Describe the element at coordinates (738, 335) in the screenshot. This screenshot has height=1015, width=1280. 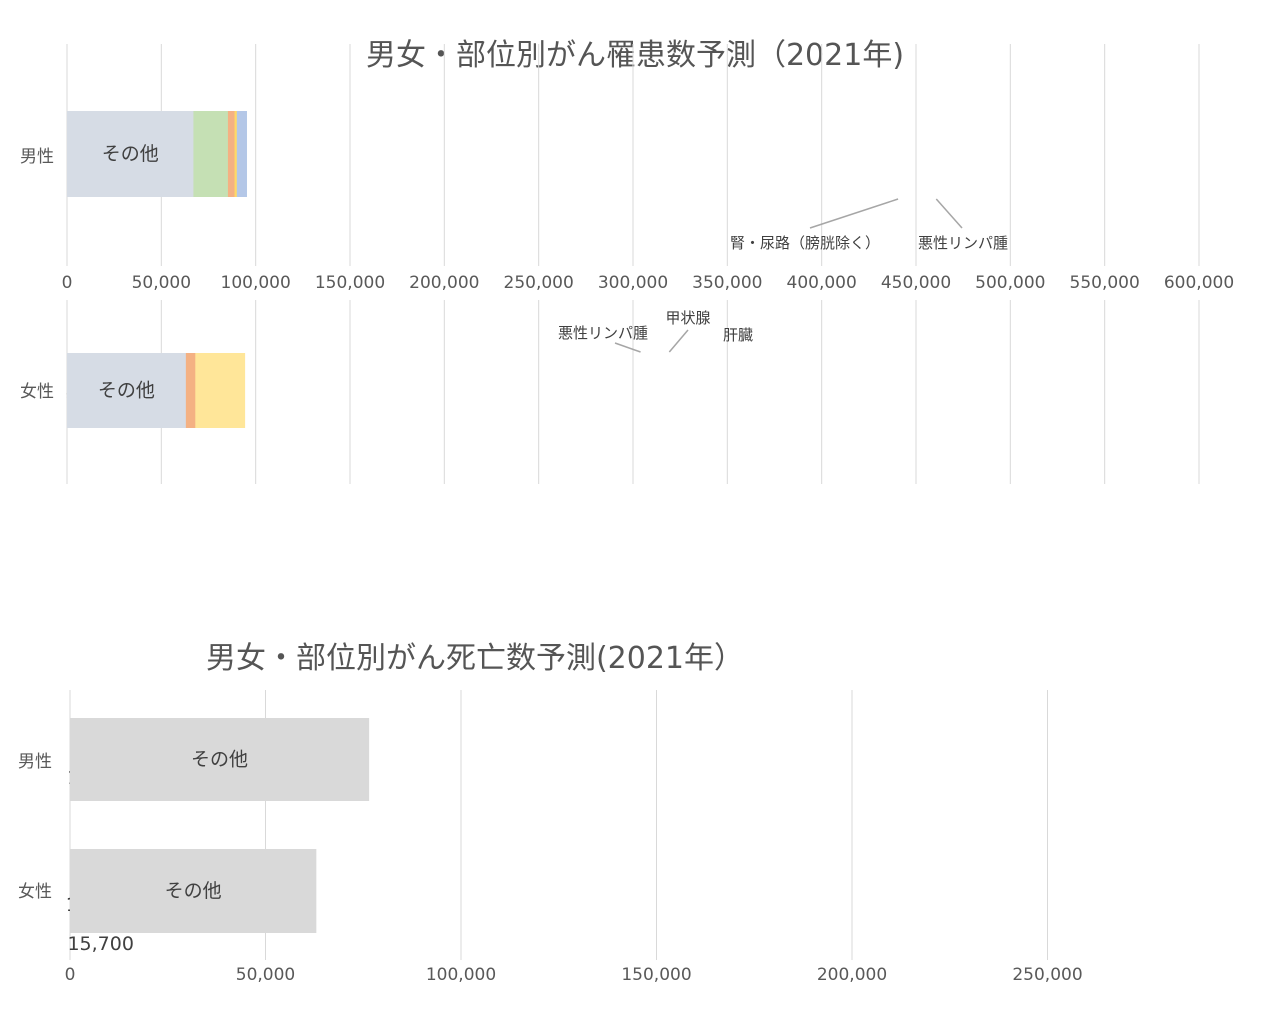
I see `callout-label: 肝臓` at that location.